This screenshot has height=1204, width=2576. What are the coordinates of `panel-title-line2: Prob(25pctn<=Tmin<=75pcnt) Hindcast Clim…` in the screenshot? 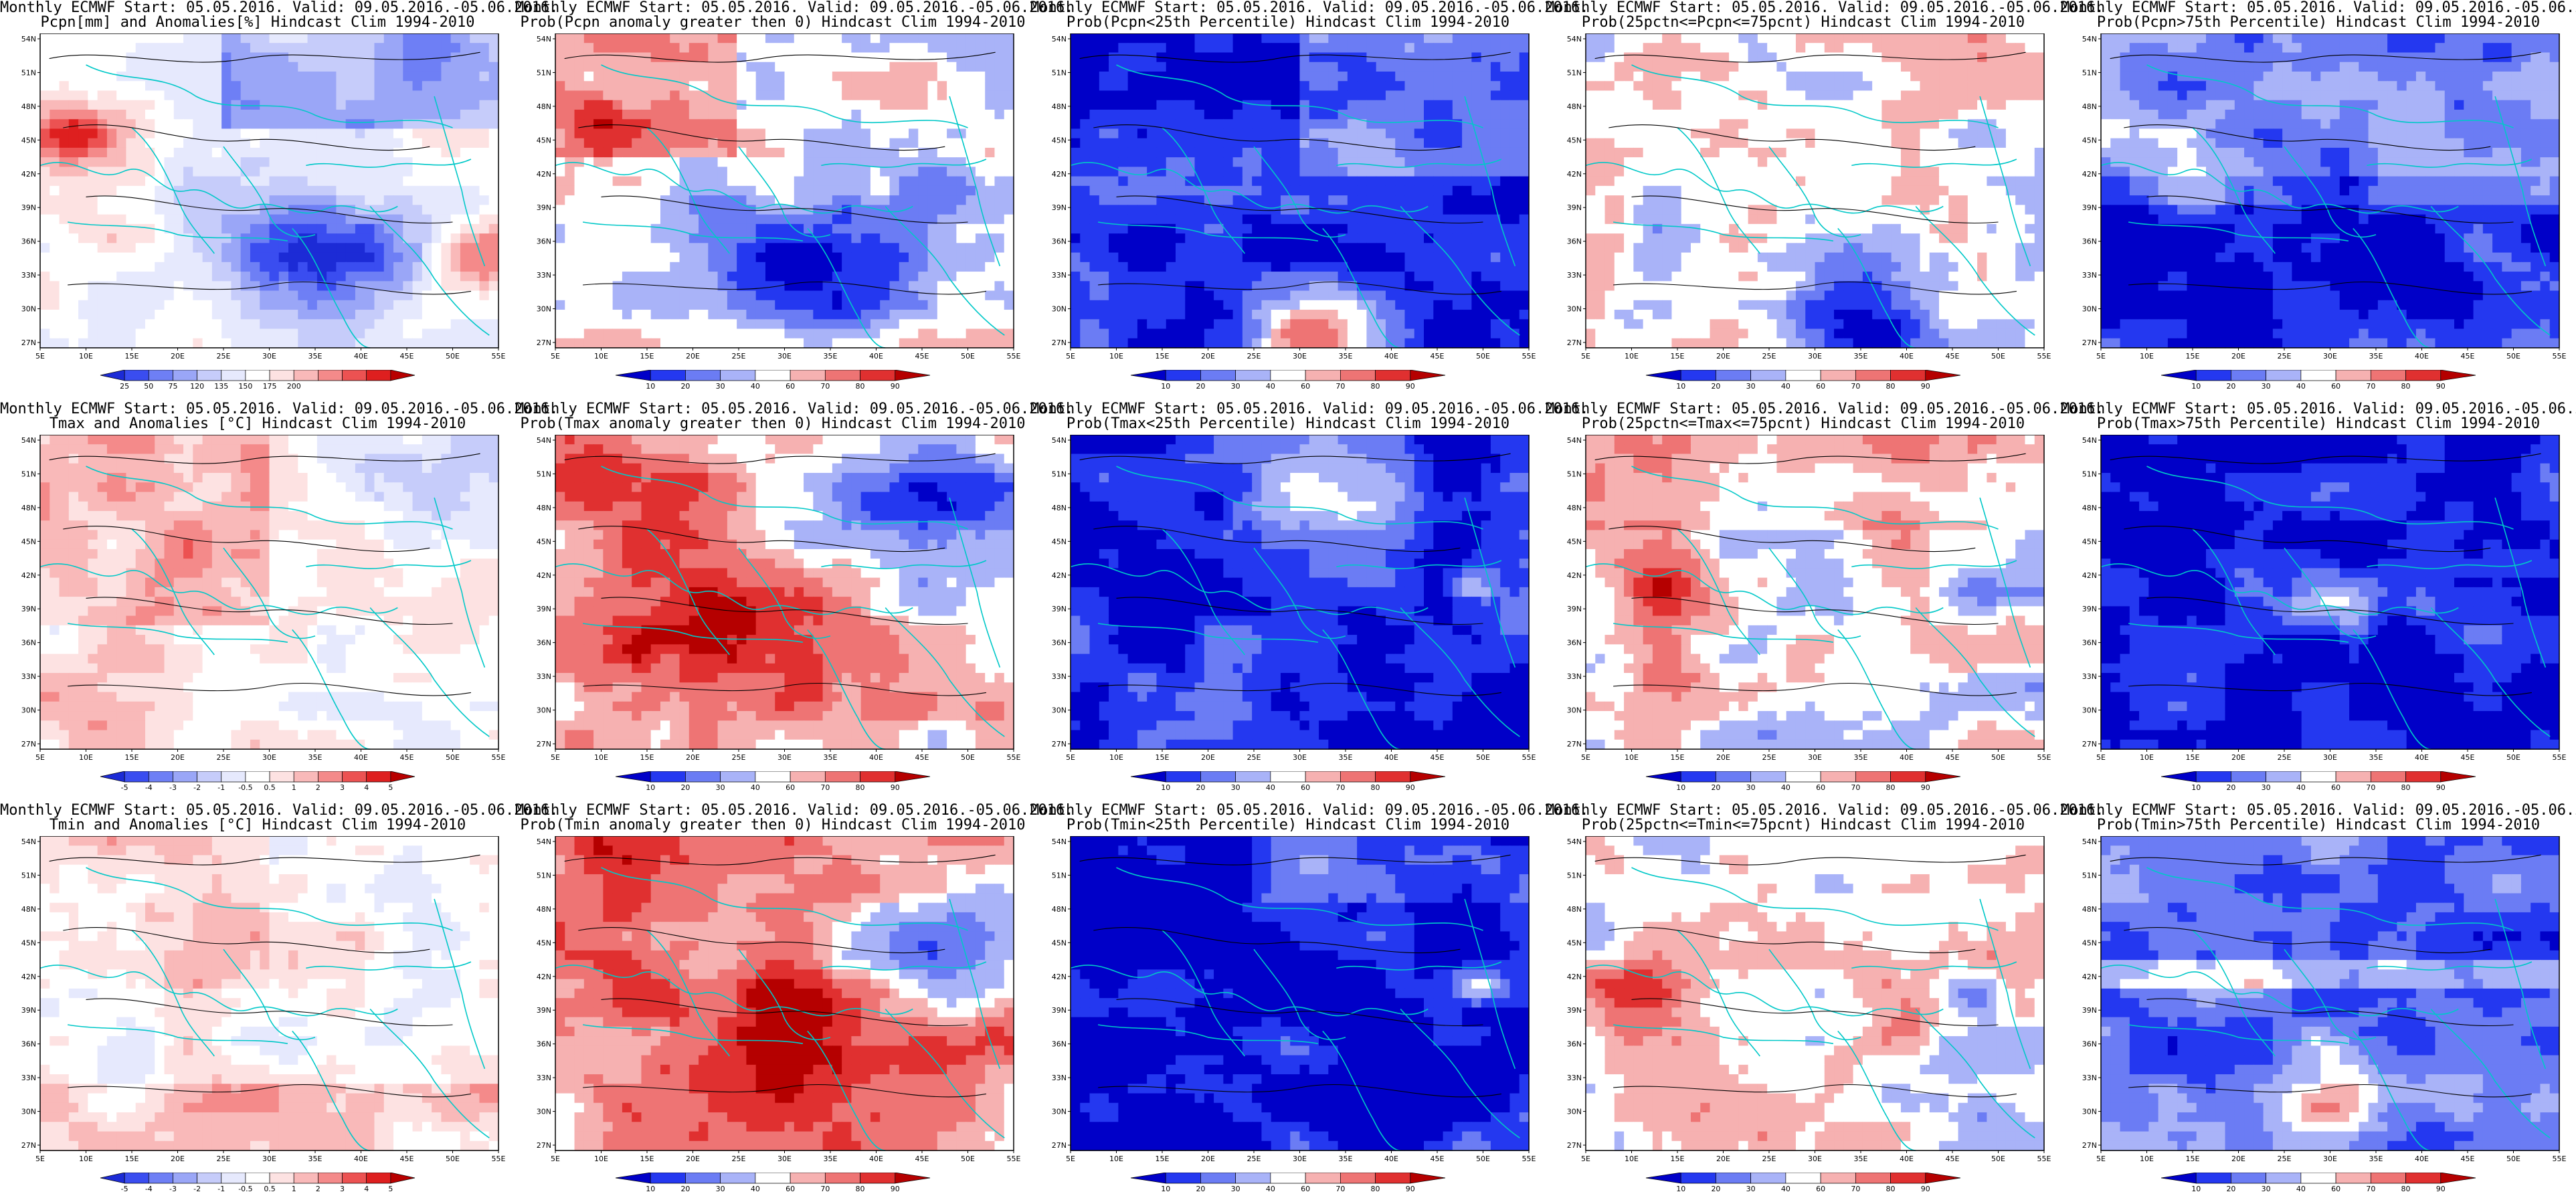 It's located at (1803, 825).